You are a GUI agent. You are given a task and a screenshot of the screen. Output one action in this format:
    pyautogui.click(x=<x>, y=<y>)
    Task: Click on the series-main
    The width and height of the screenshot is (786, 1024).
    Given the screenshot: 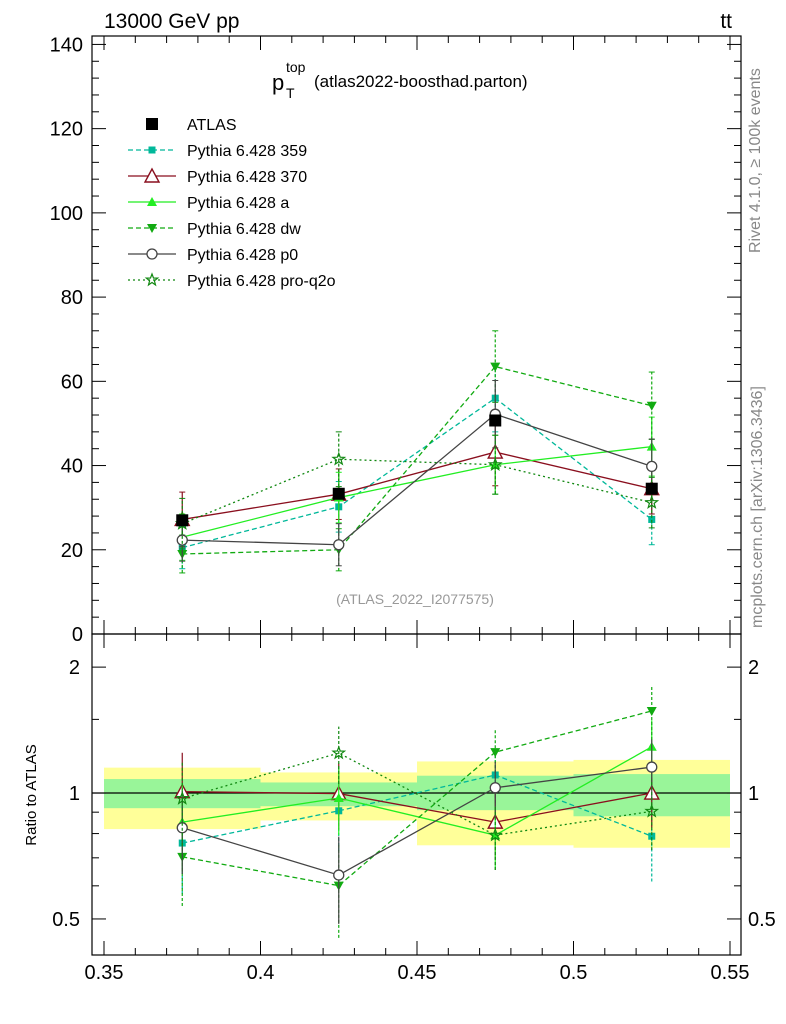 What is the action you would take?
    pyautogui.click(x=417, y=452)
    